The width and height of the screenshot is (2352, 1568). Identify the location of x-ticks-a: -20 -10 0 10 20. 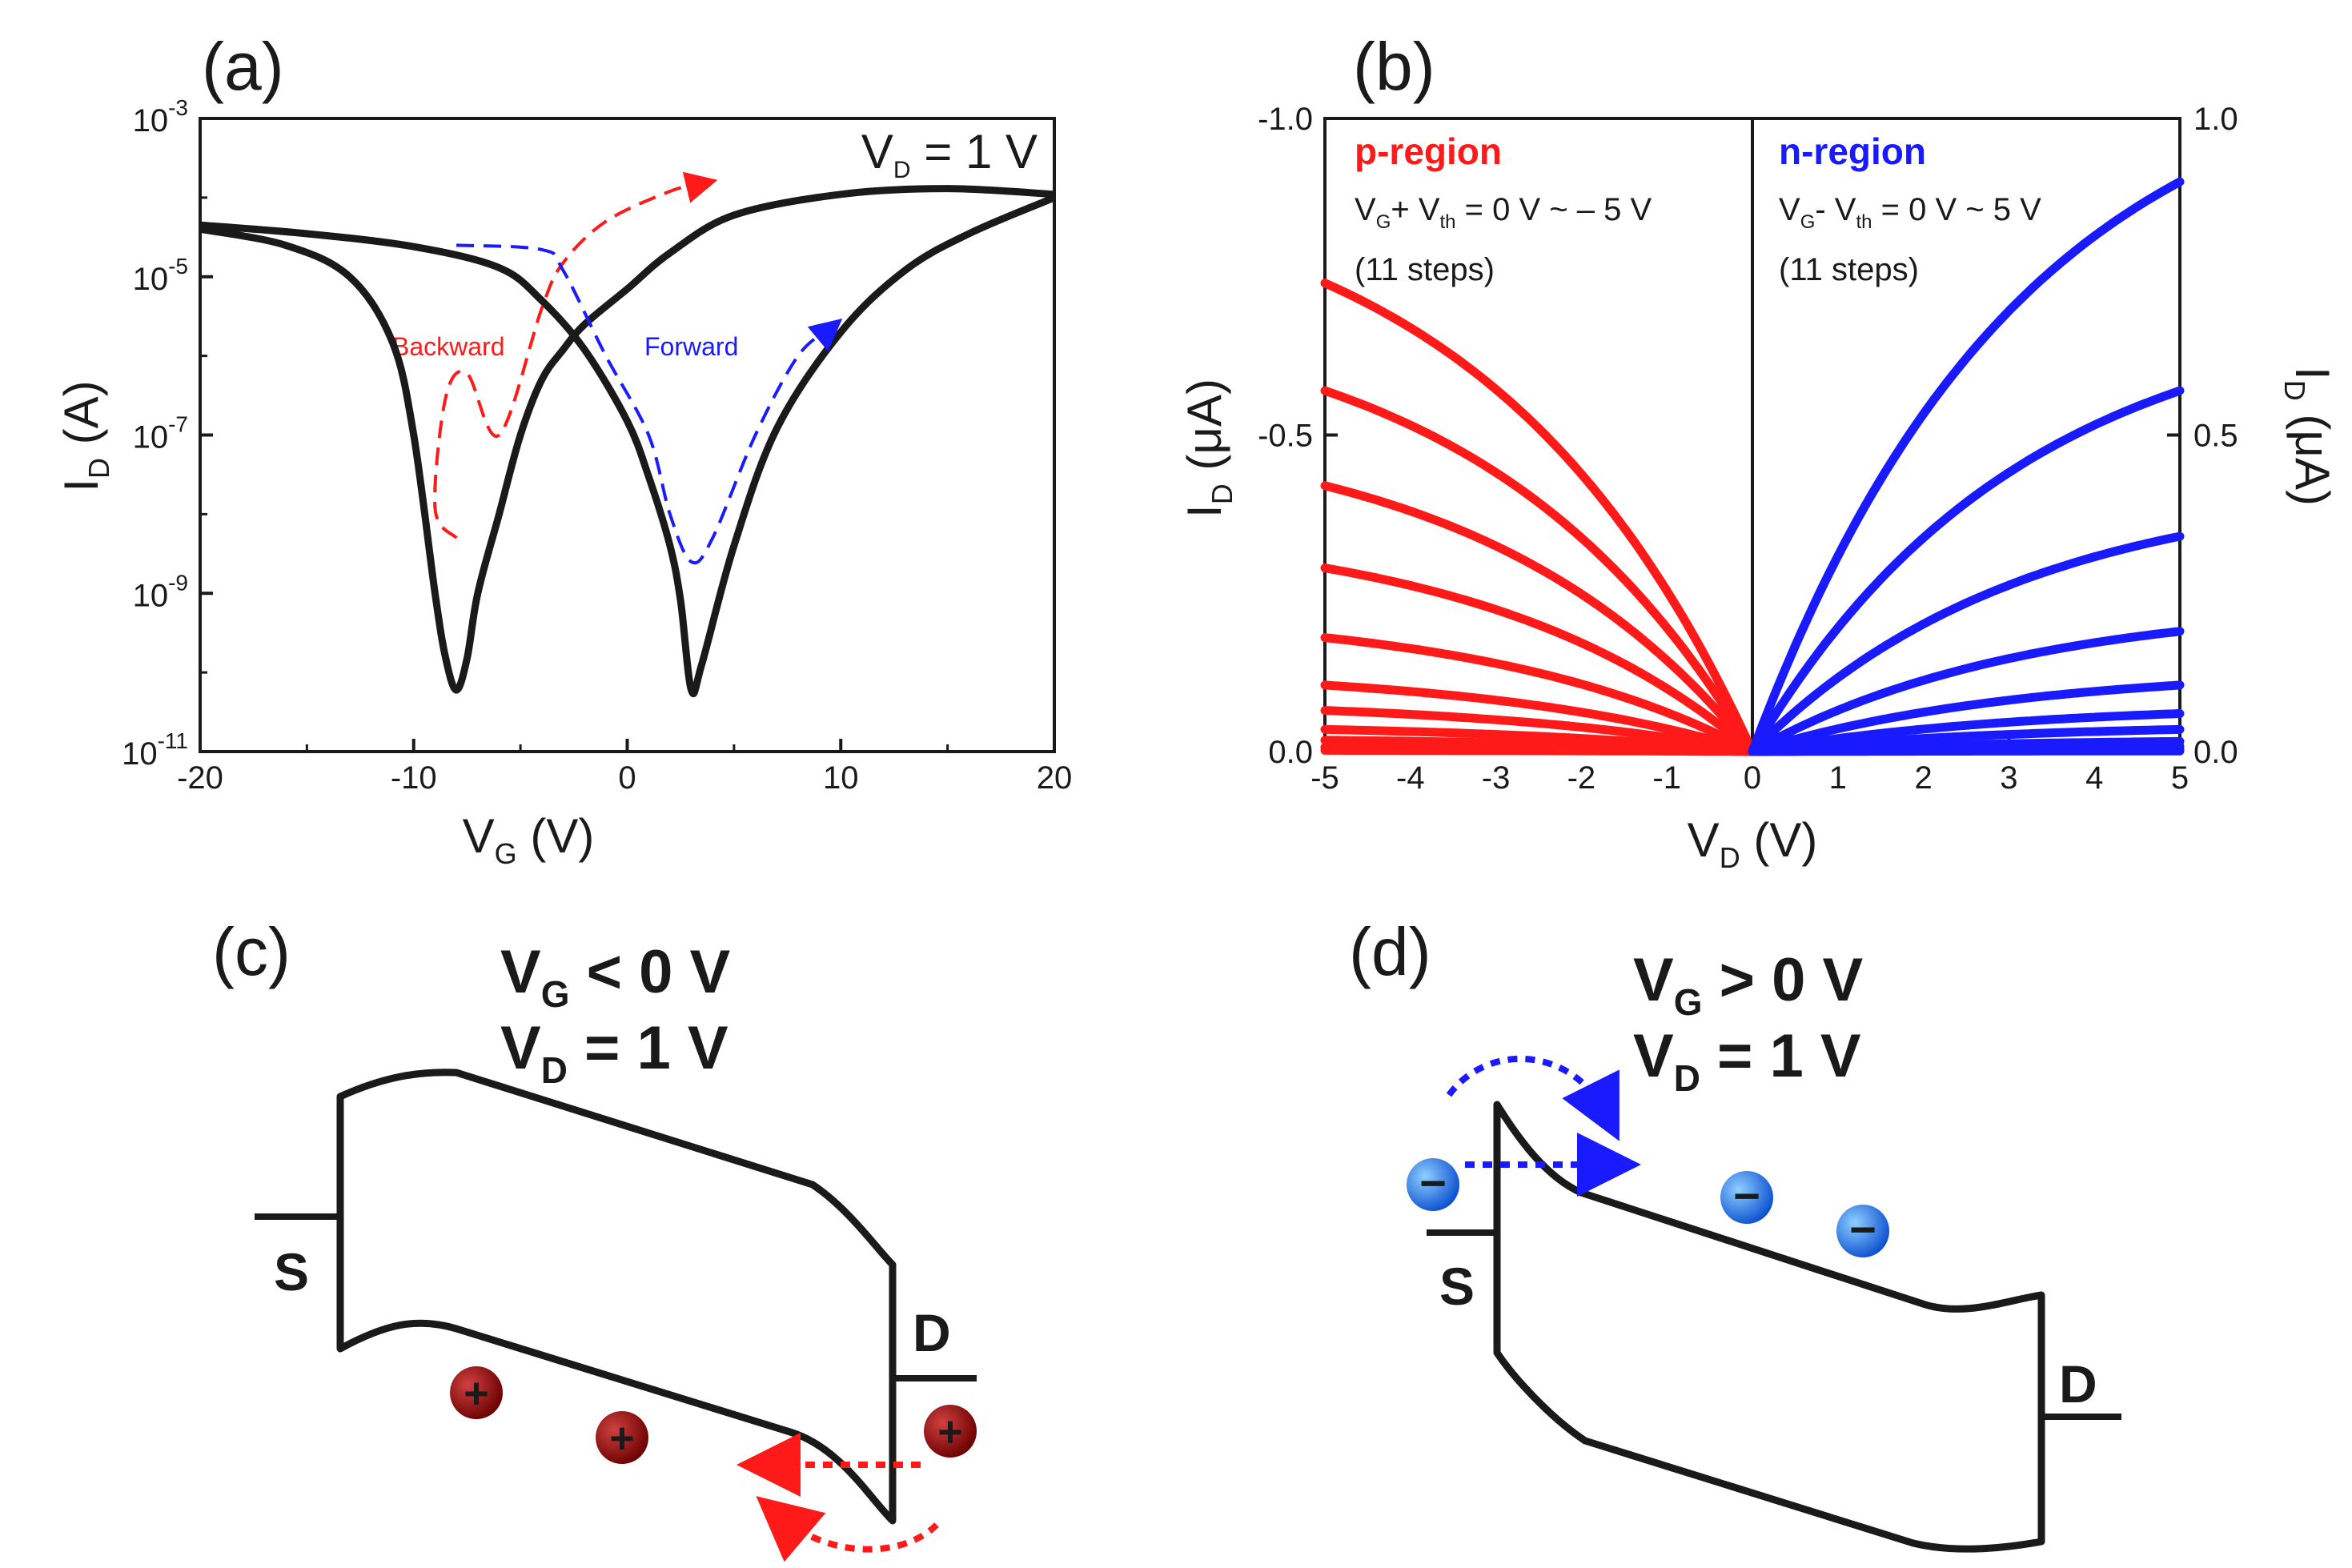
(624, 767).